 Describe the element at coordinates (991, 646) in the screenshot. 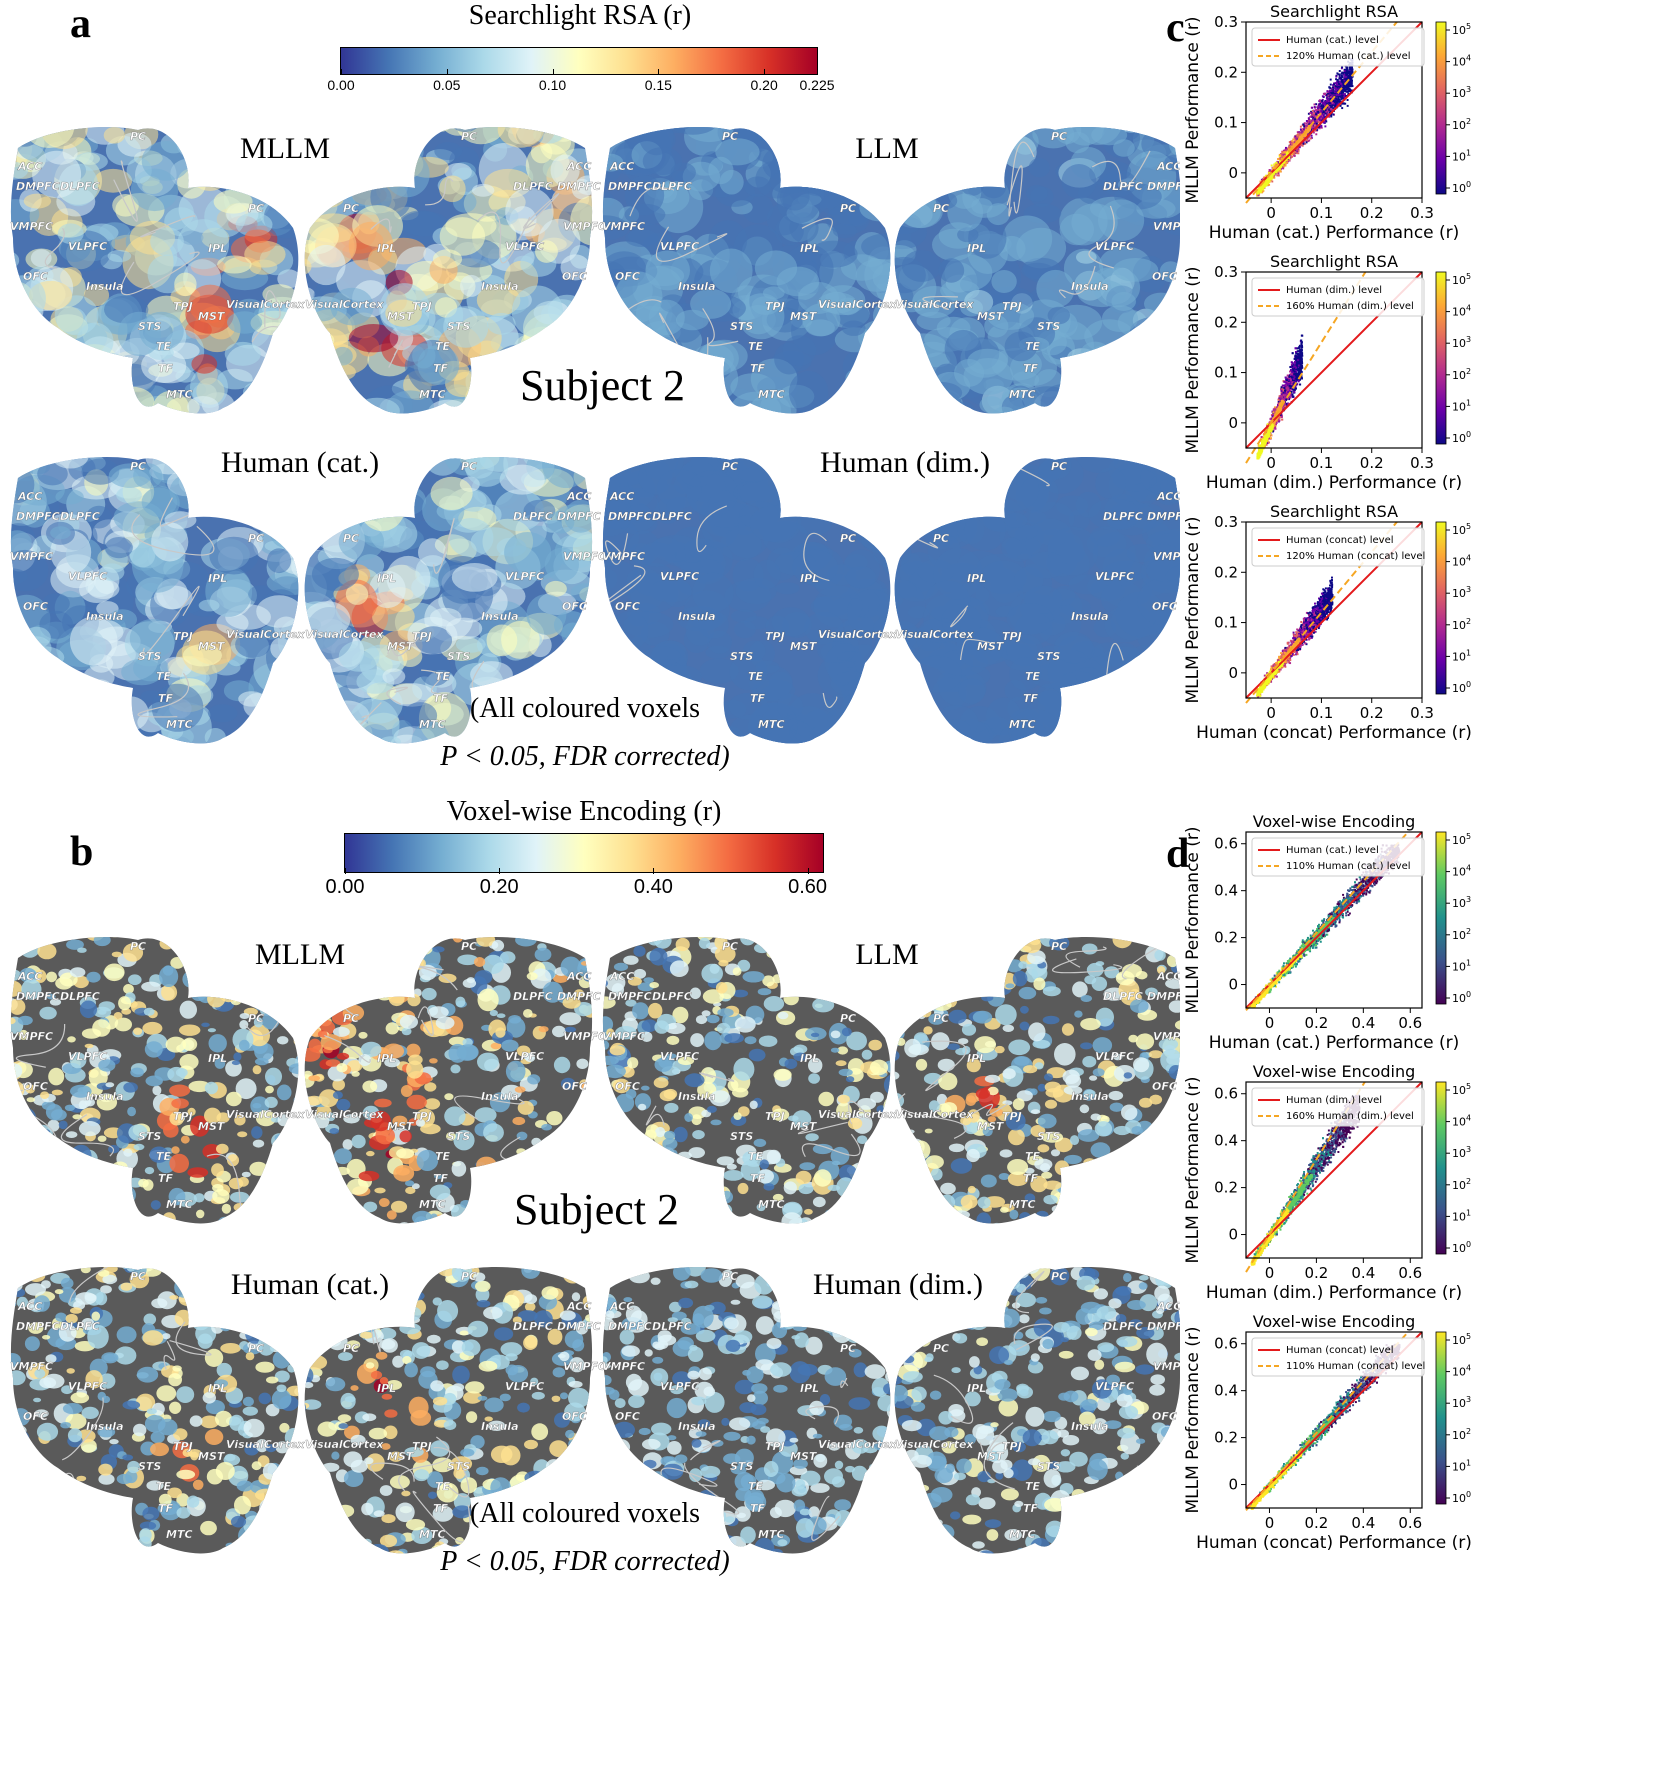

I see `roi-label: MST` at that location.